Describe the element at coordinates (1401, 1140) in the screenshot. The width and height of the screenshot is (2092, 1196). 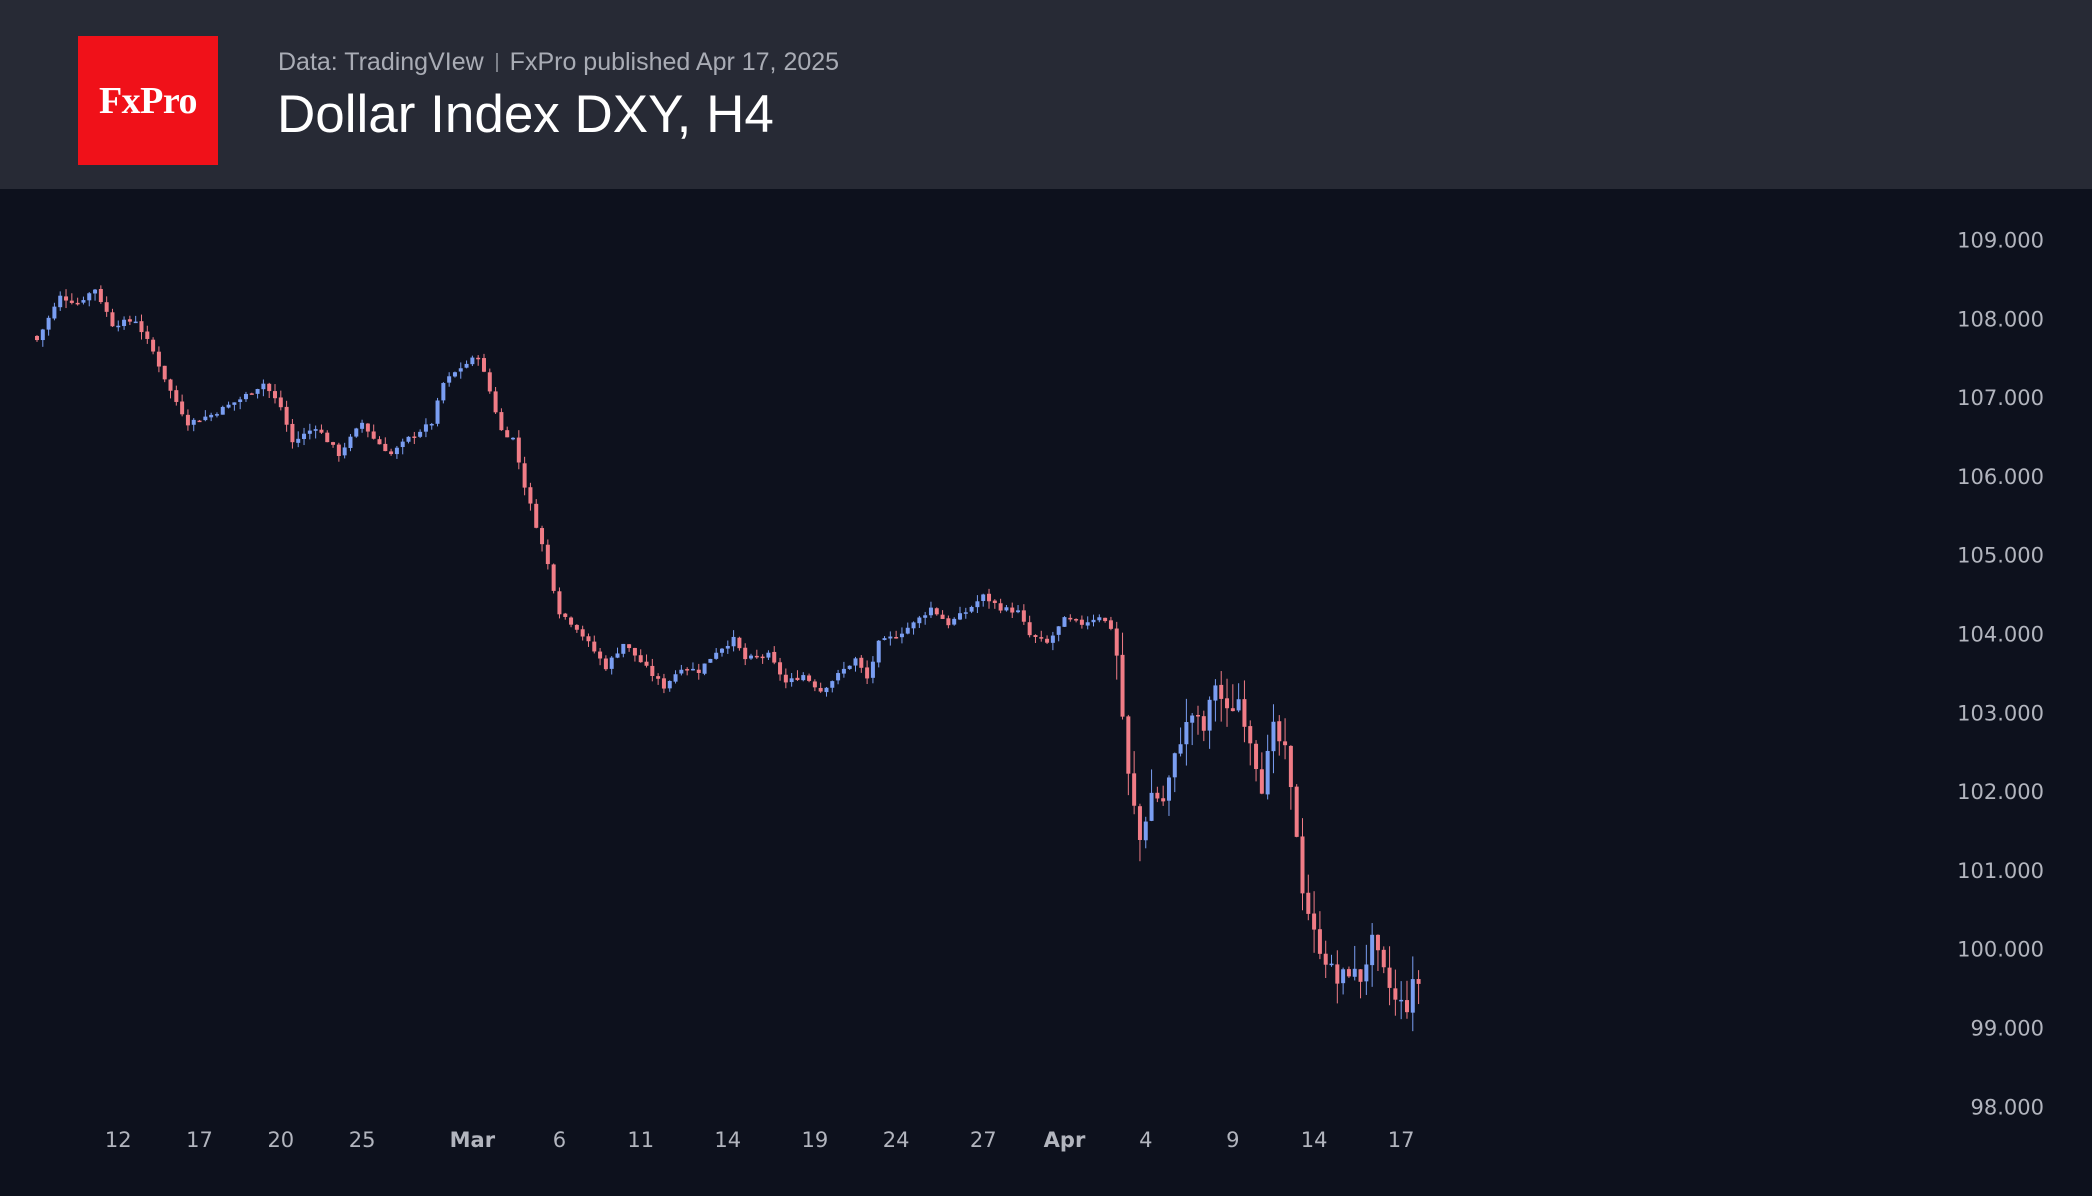
I see `x-tick-label: 17` at that location.